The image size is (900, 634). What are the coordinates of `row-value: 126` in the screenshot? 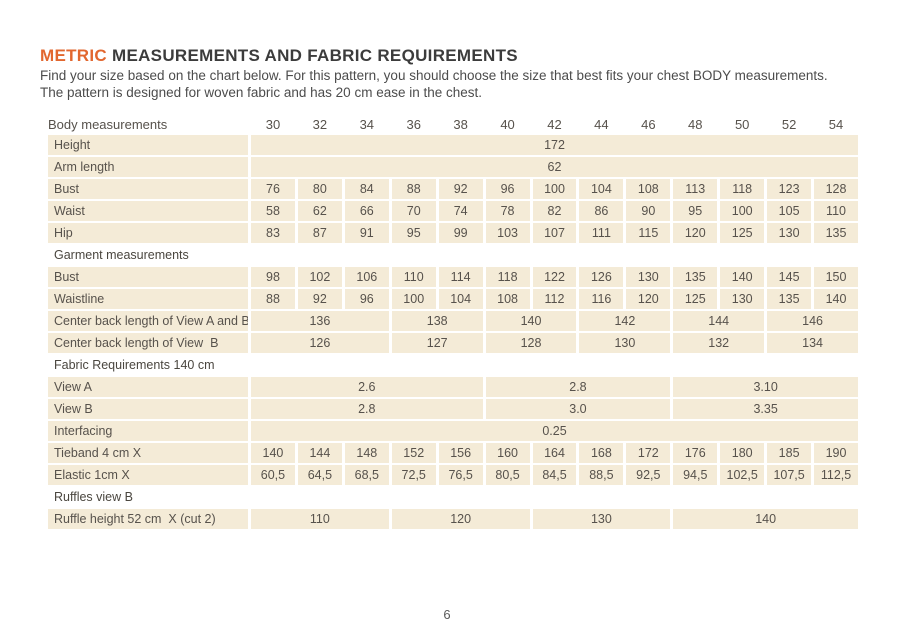 It's located at (320, 343).